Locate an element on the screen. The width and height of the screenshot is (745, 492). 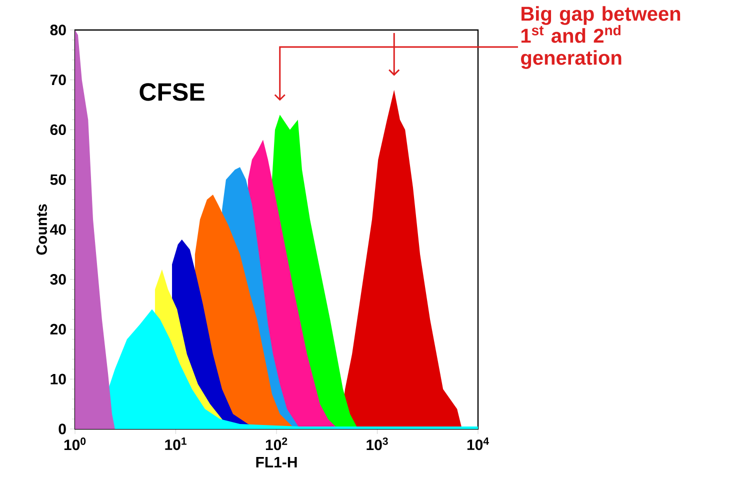
y-tick-label: 30 is located at coordinates (58, 279).